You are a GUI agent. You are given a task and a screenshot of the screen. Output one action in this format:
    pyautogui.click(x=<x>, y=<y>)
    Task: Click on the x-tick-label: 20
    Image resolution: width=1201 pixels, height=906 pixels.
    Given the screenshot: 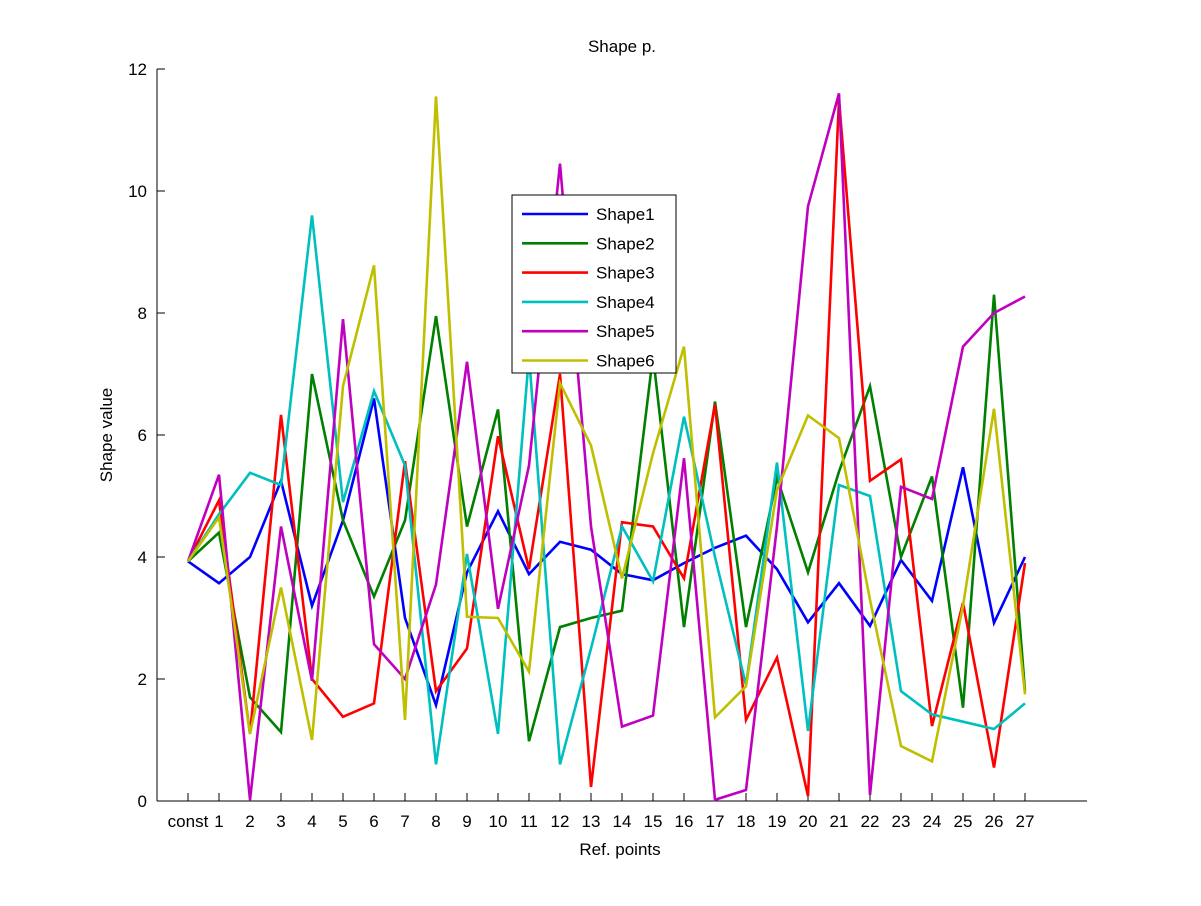 What is the action you would take?
    pyautogui.click(x=808, y=821)
    